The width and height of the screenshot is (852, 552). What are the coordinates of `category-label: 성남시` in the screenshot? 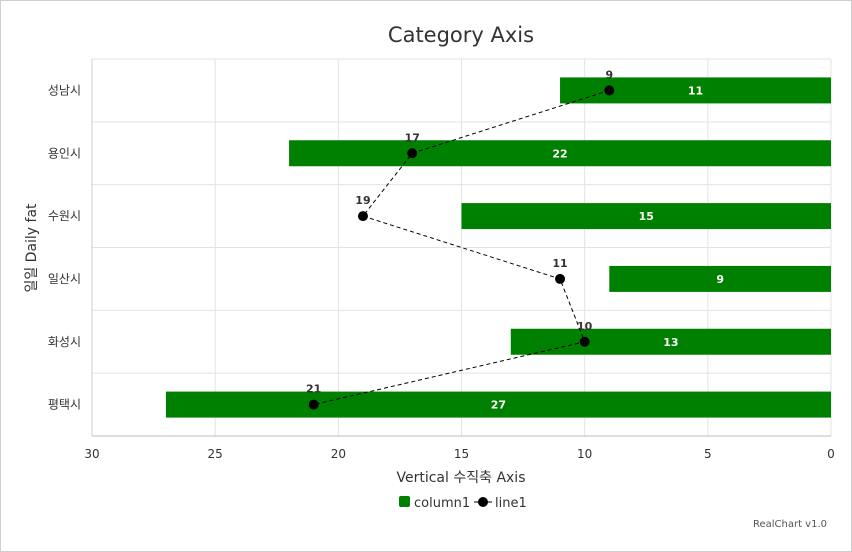 It's located at (64, 90).